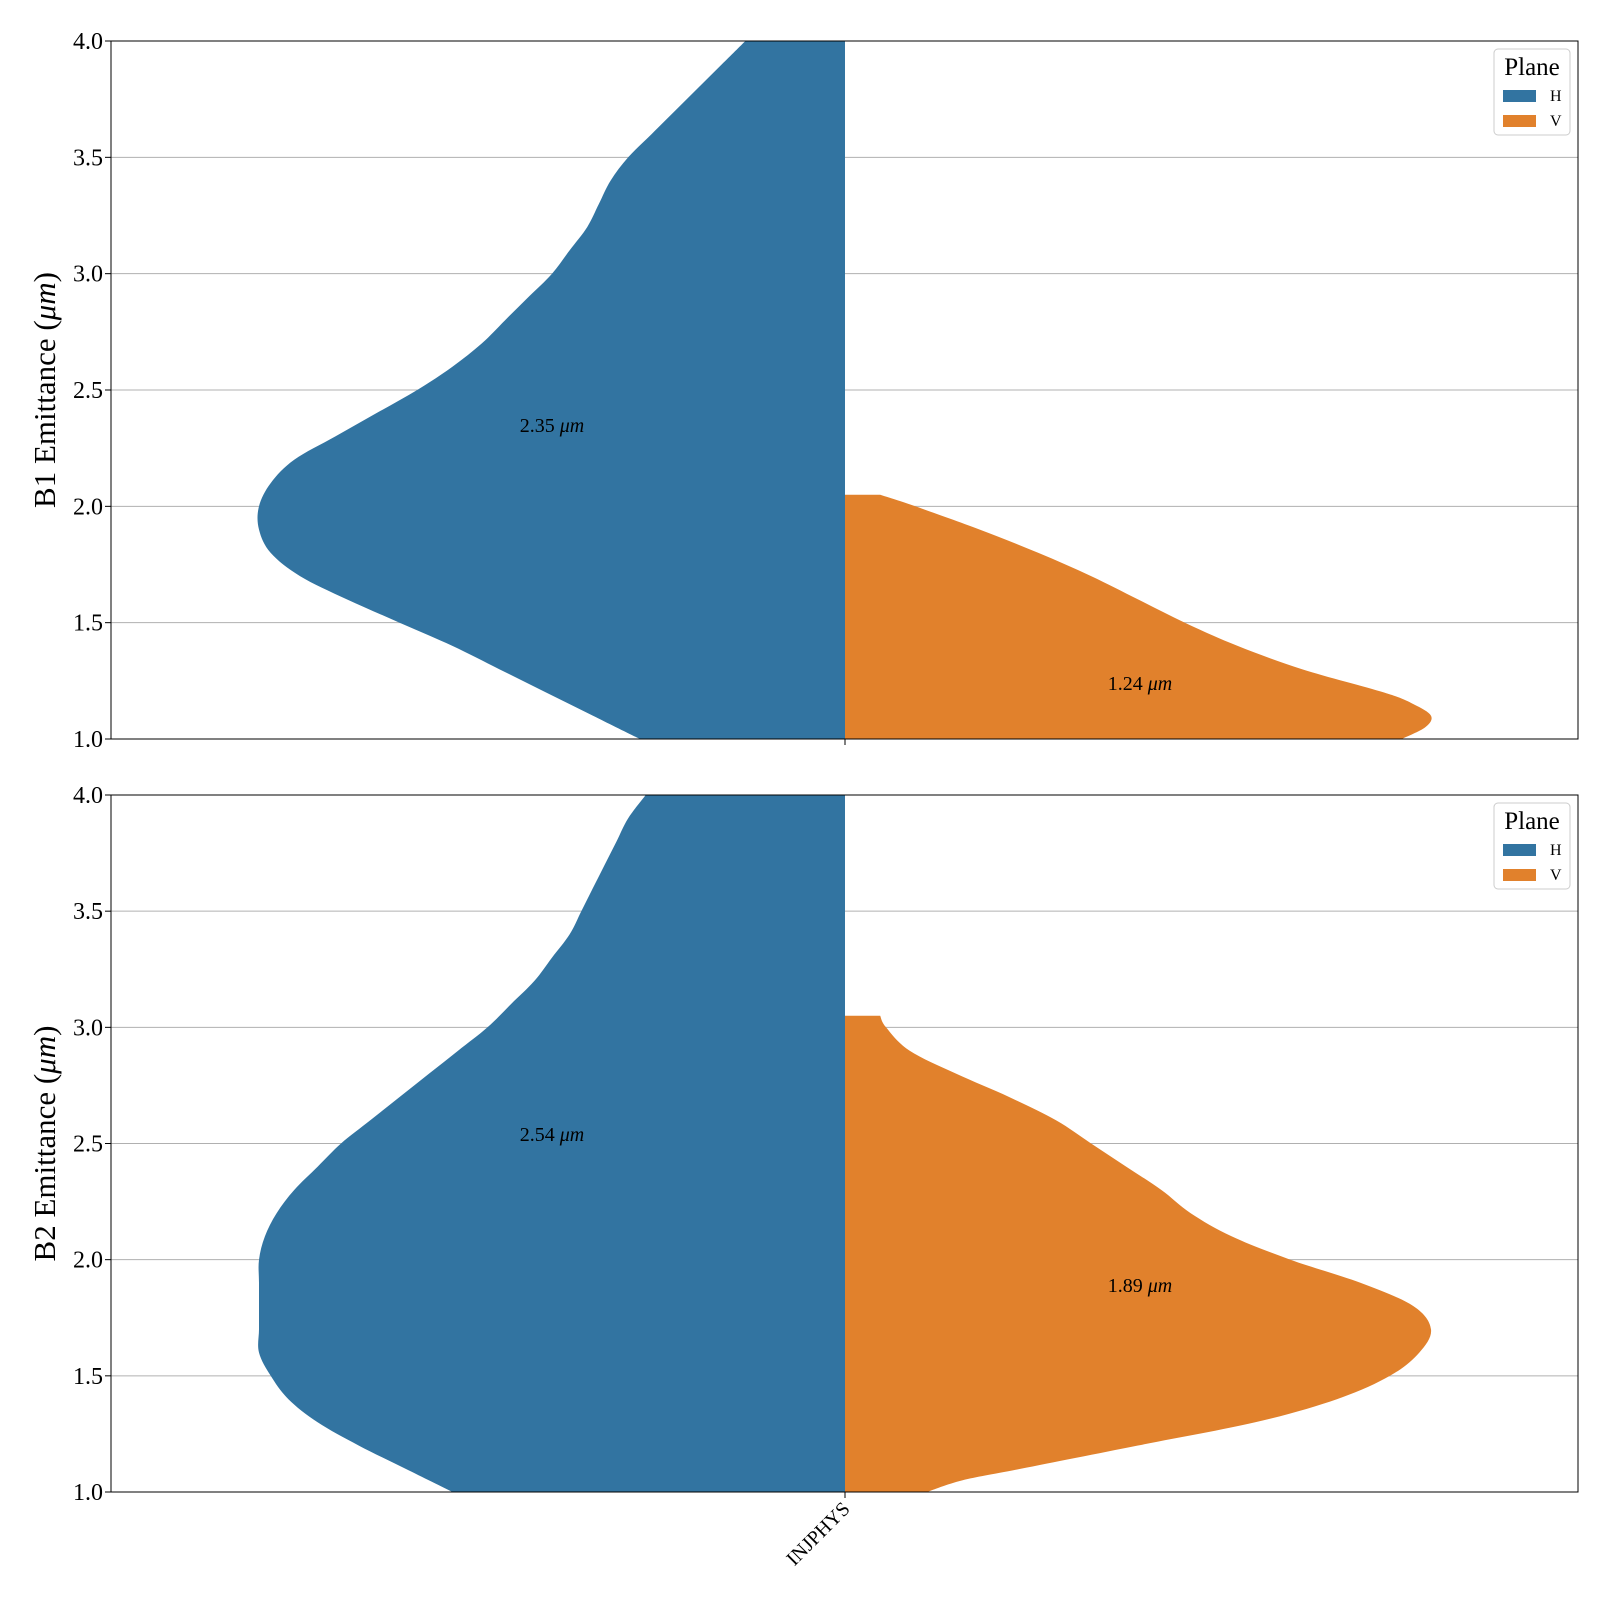  What do you see at coordinates (1140, 684) in the screenshot?
I see `median-label-V: 1.24 μm` at bounding box center [1140, 684].